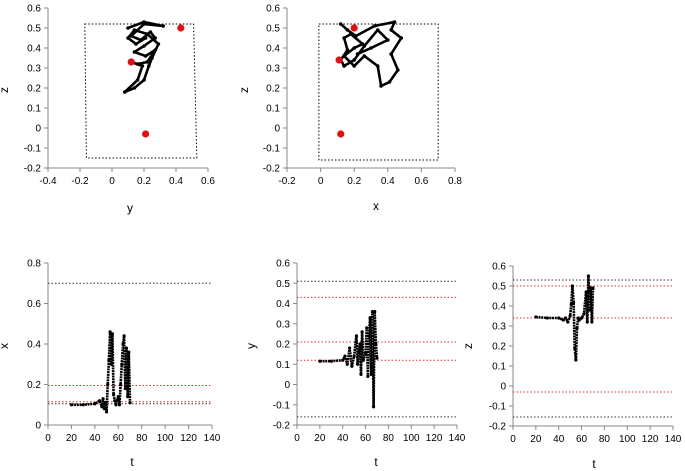 The image size is (685, 471). What do you see at coordinates (594, 464) in the screenshot?
I see `tz-x-axis-label: t` at bounding box center [594, 464].